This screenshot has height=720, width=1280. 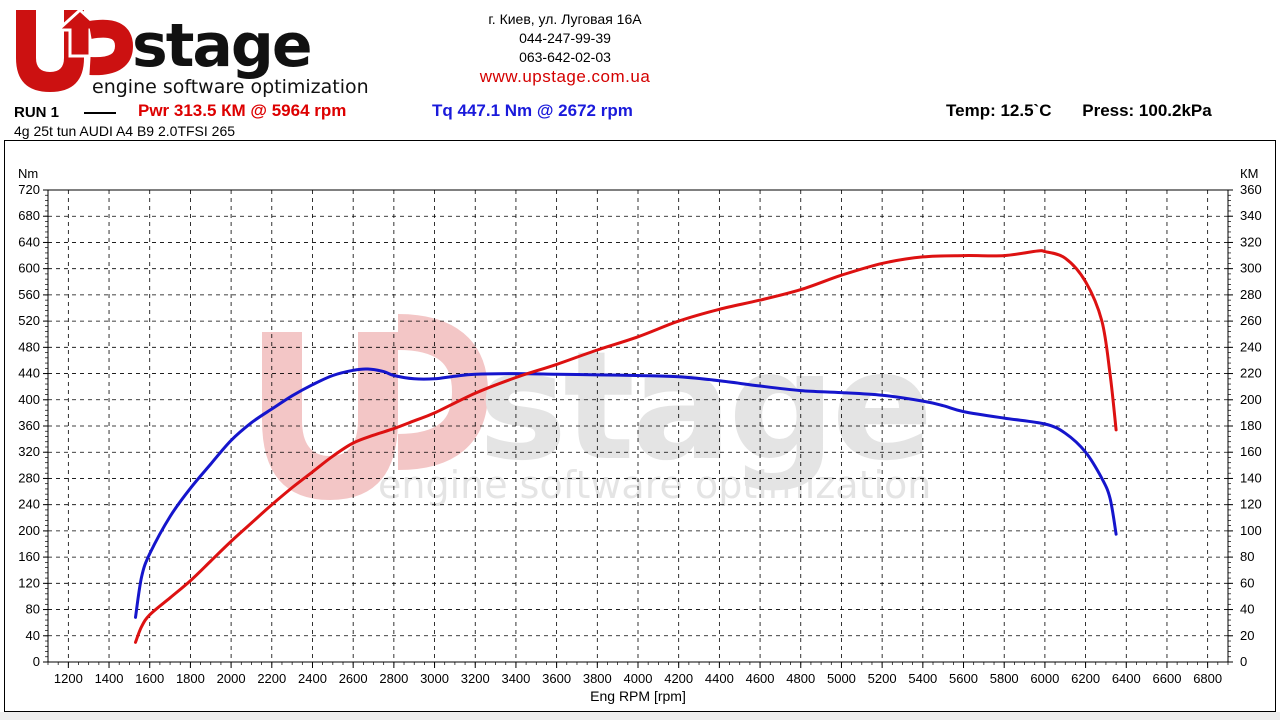 What do you see at coordinates (29, 582) in the screenshot?
I see `y-tick-label-left: 120` at bounding box center [29, 582].